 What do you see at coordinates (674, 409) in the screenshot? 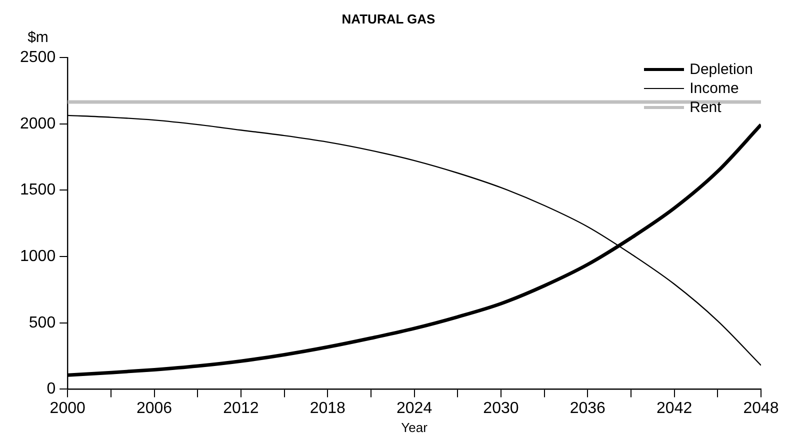
I see `x-tick-label: 2042` at bounding box center [674, 409].